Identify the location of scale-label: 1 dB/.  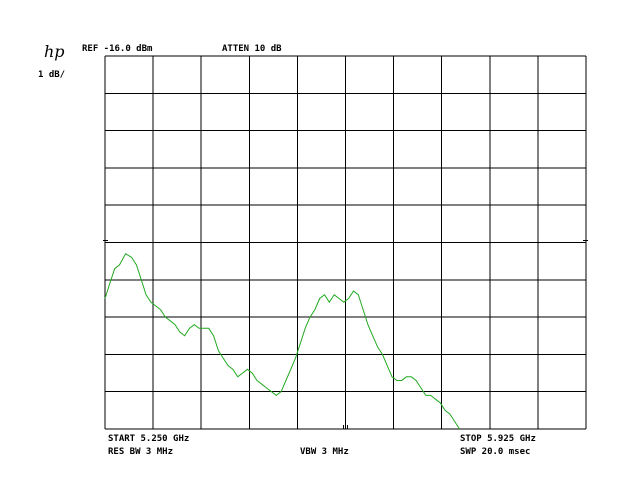
(52, 75).